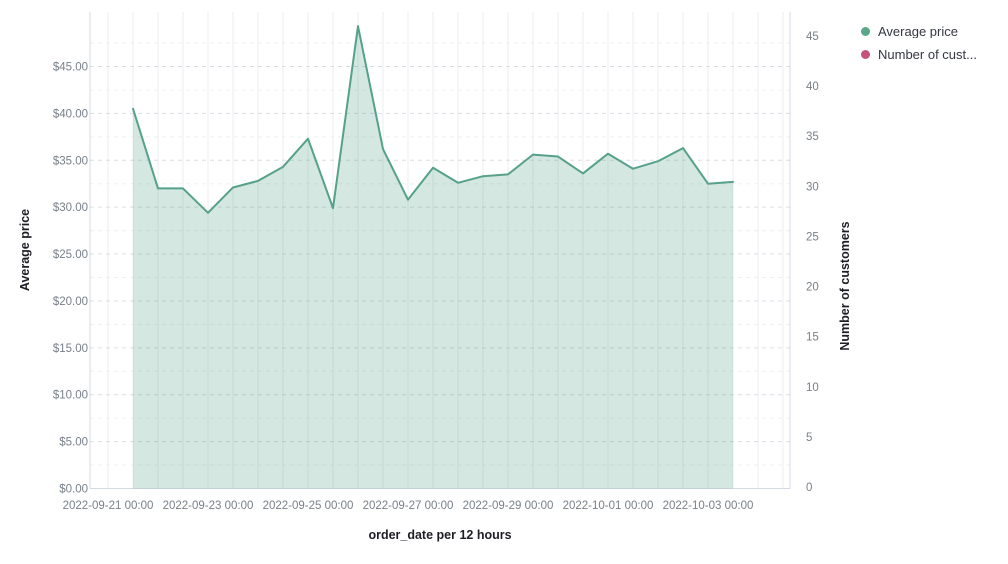  Describe the element at coordinates (408, 506) in the screenshot. I see `x-axis-tick-label: 2022-09-27 00:00` at that location.